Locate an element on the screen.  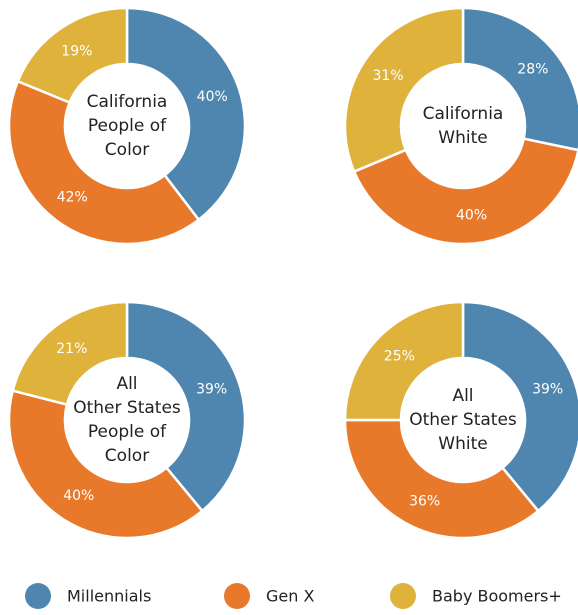
value-label: 36% is located at coordinates (424, 501).